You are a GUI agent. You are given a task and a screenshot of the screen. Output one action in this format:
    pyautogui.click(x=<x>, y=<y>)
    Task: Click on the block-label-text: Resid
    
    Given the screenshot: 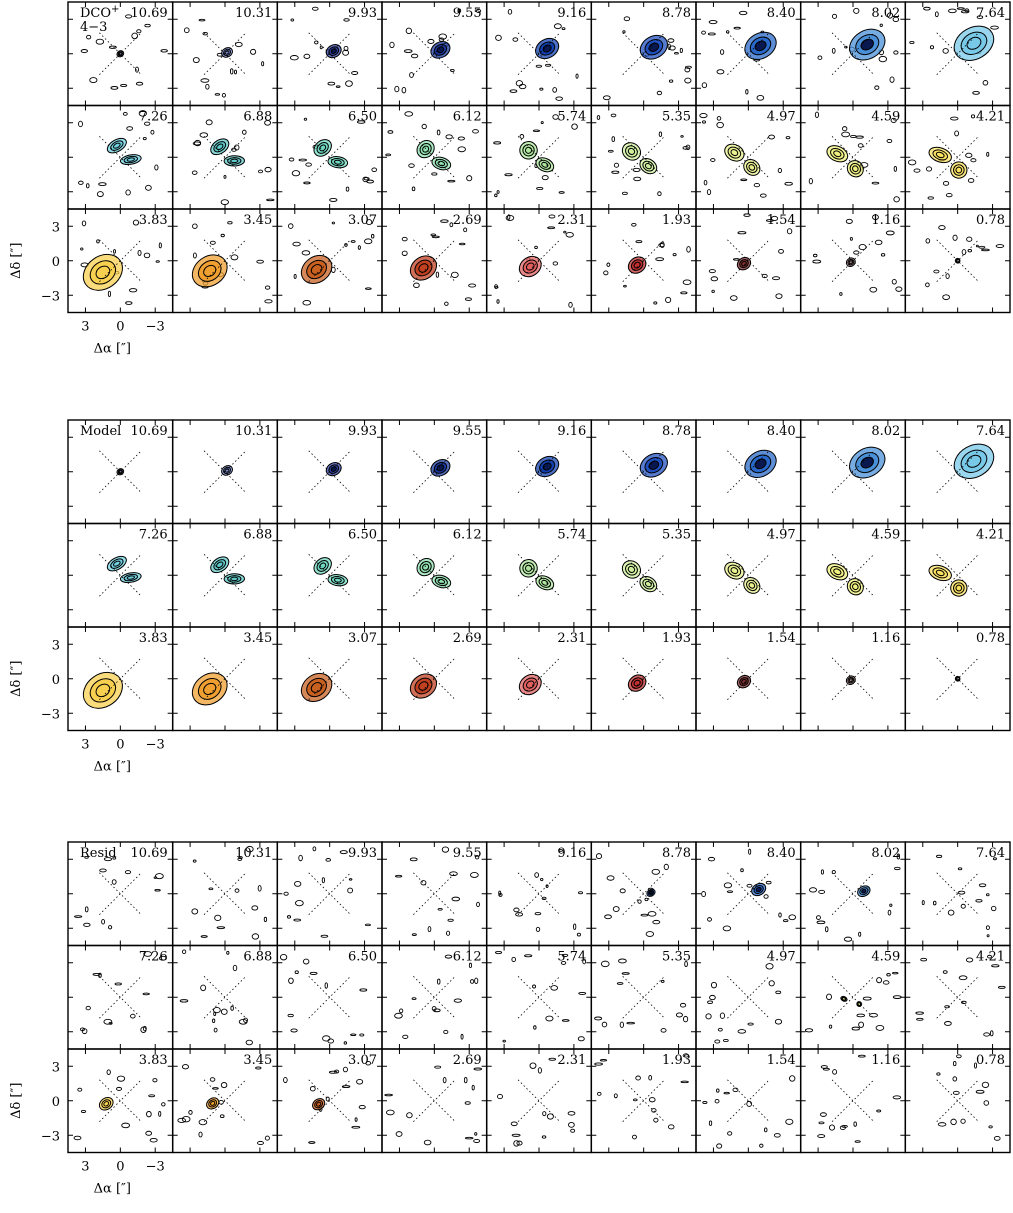 What is the action you would take?
    pyautogui.click(x=98, y=853)
    